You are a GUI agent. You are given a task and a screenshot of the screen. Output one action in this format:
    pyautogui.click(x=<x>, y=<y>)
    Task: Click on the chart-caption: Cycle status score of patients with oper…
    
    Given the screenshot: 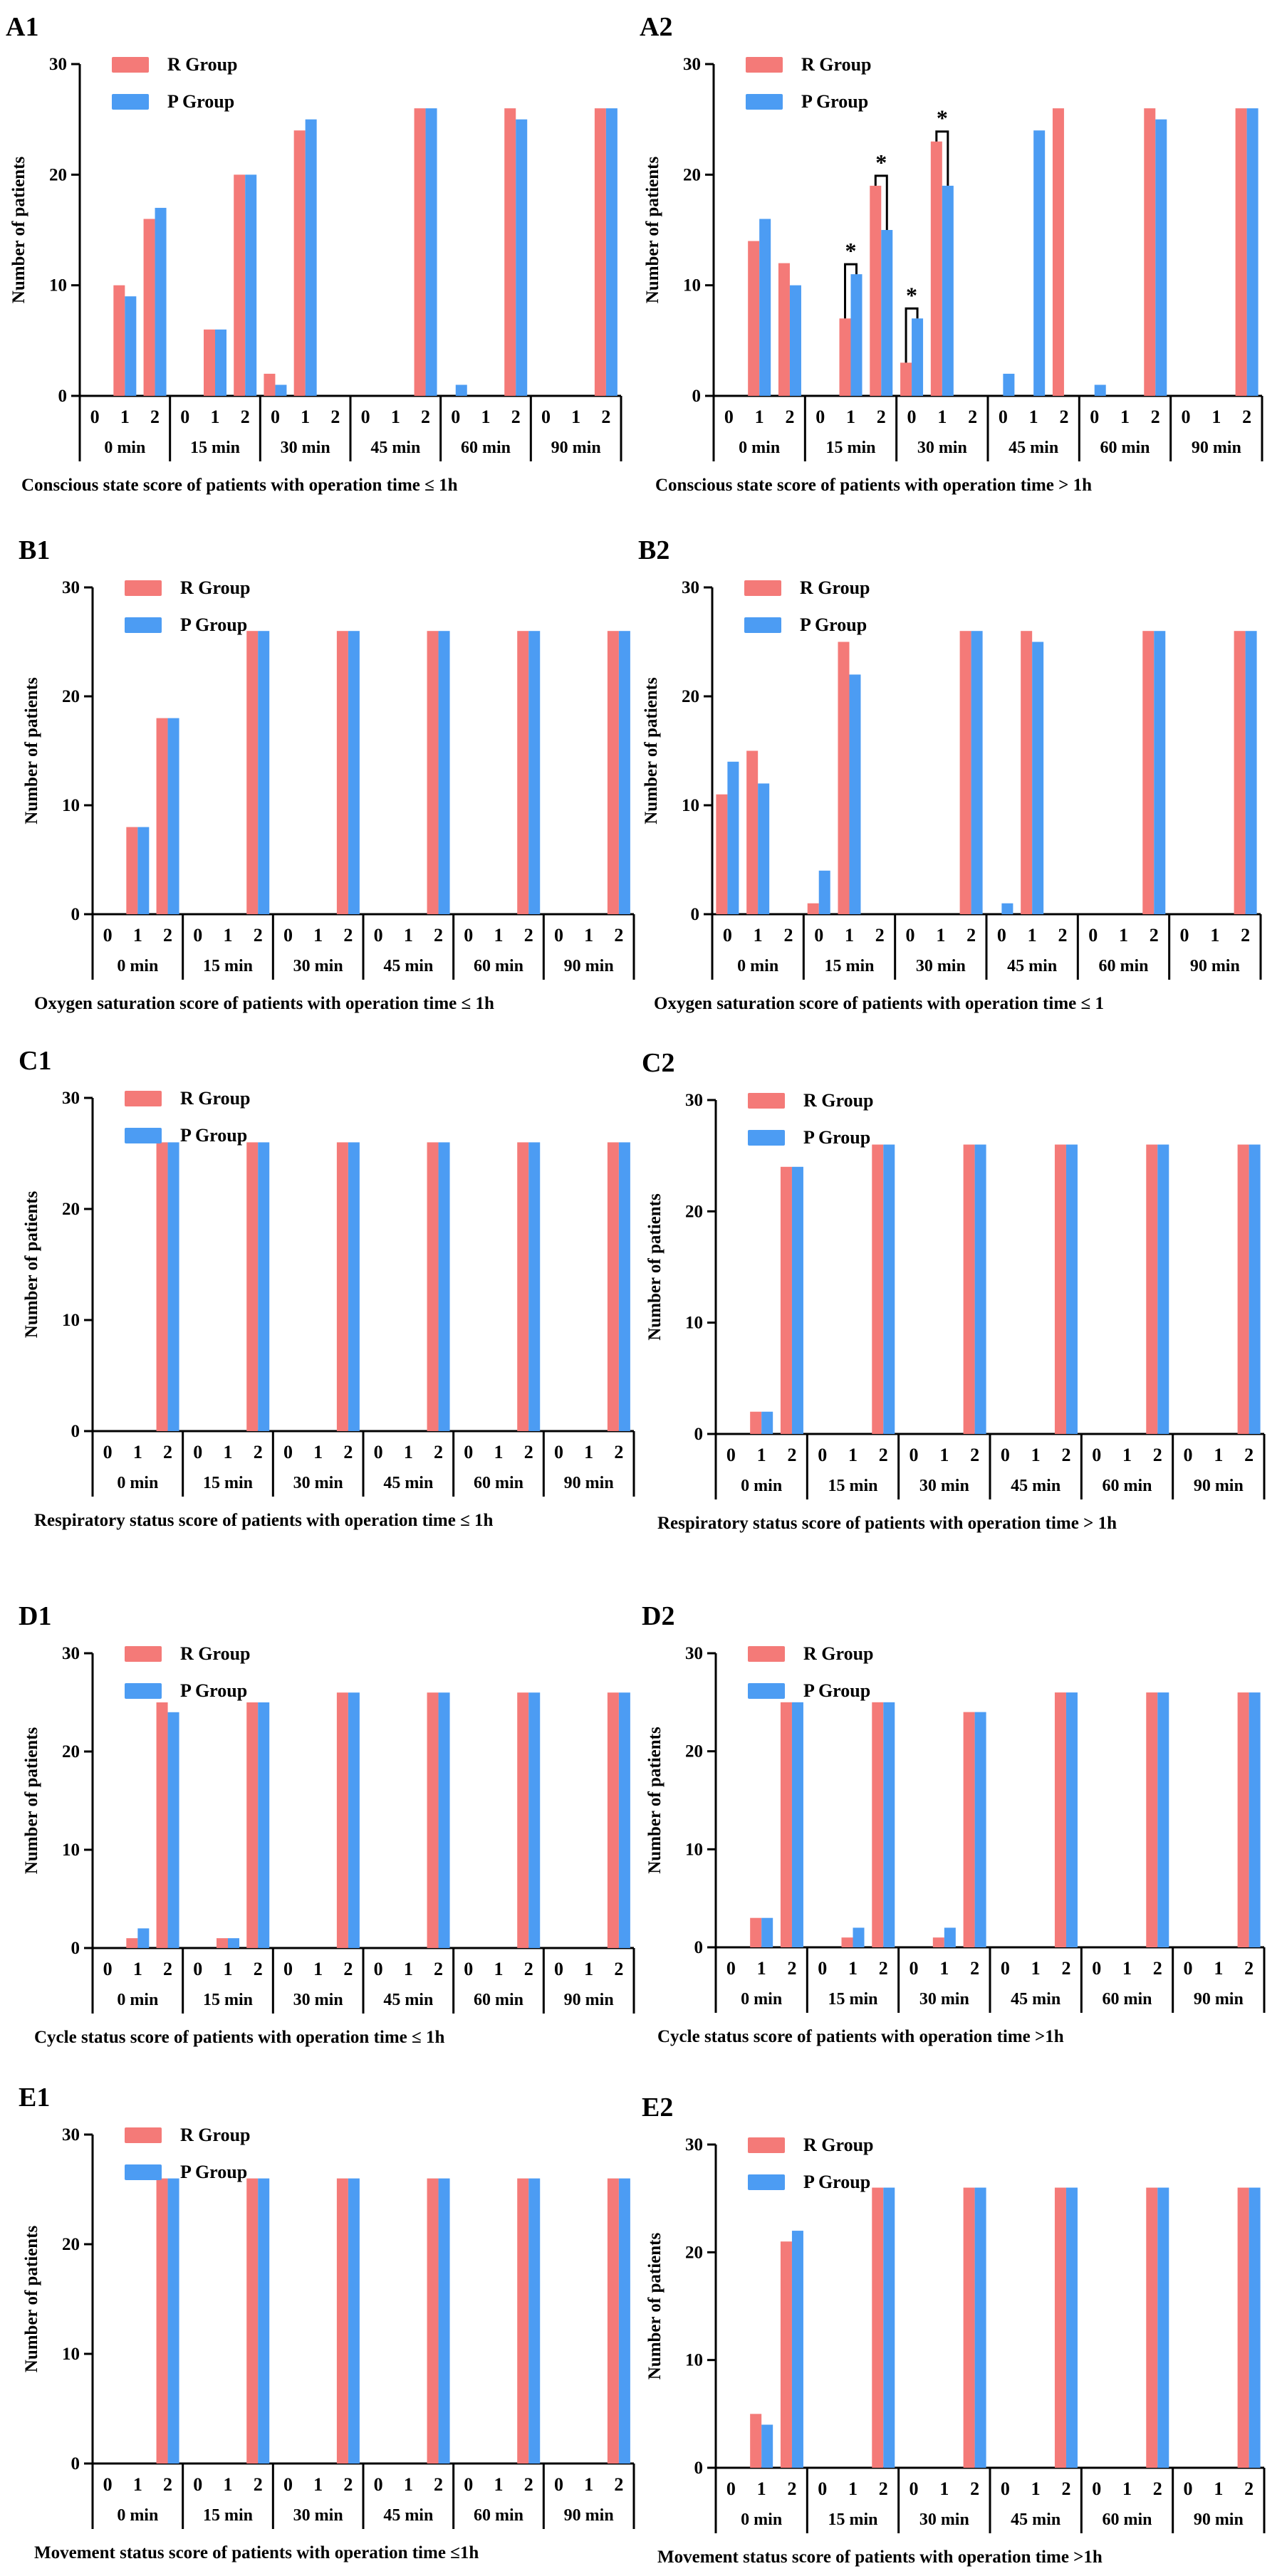 What is the action you would take?
    pyautogui.click(x=860, y=2036)
    